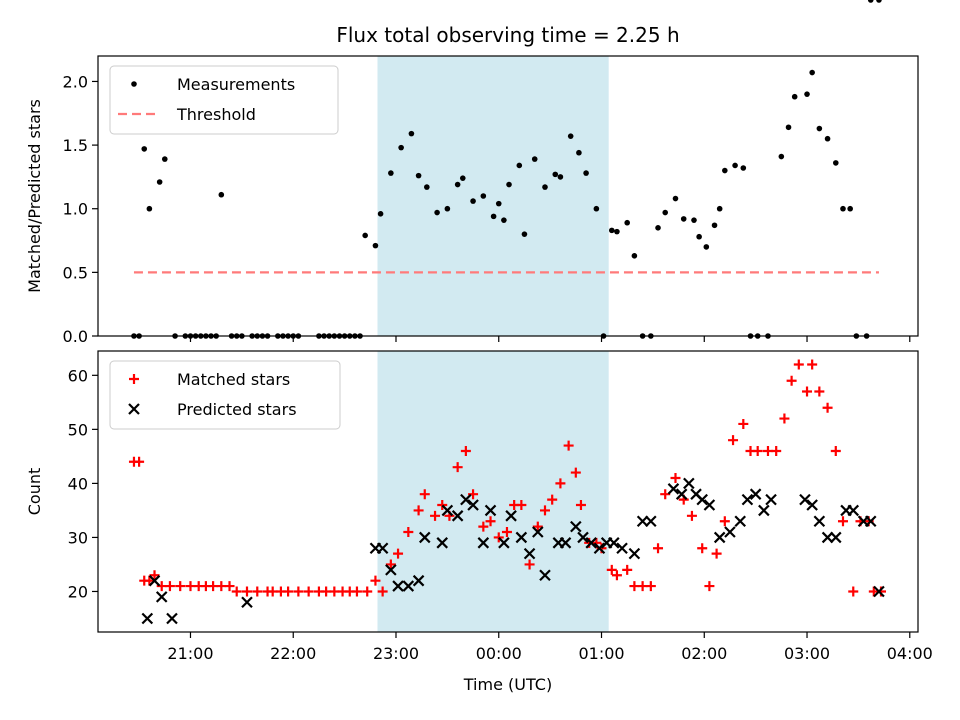 This screenshot has height=720, width=960. I want to click on x-tick-label: 03:00, so click(807, 653).